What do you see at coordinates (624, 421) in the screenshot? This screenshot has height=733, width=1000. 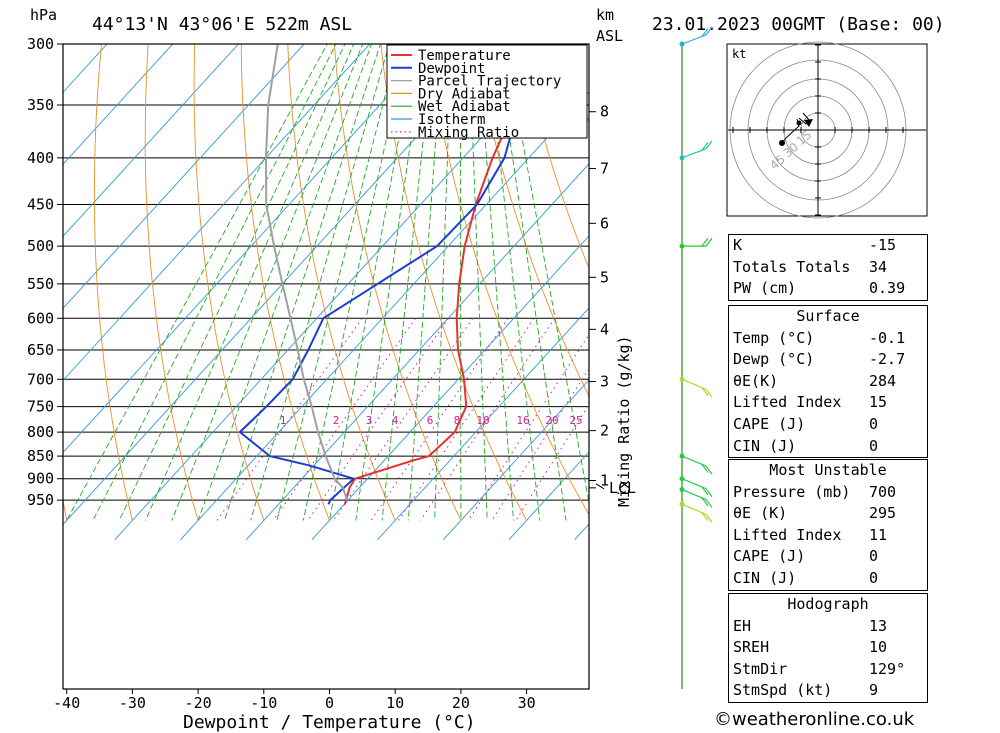 I see `mixing-ratio-axis-title: Mixing Ratio (g/kg)` at bounding box center [624, 421].